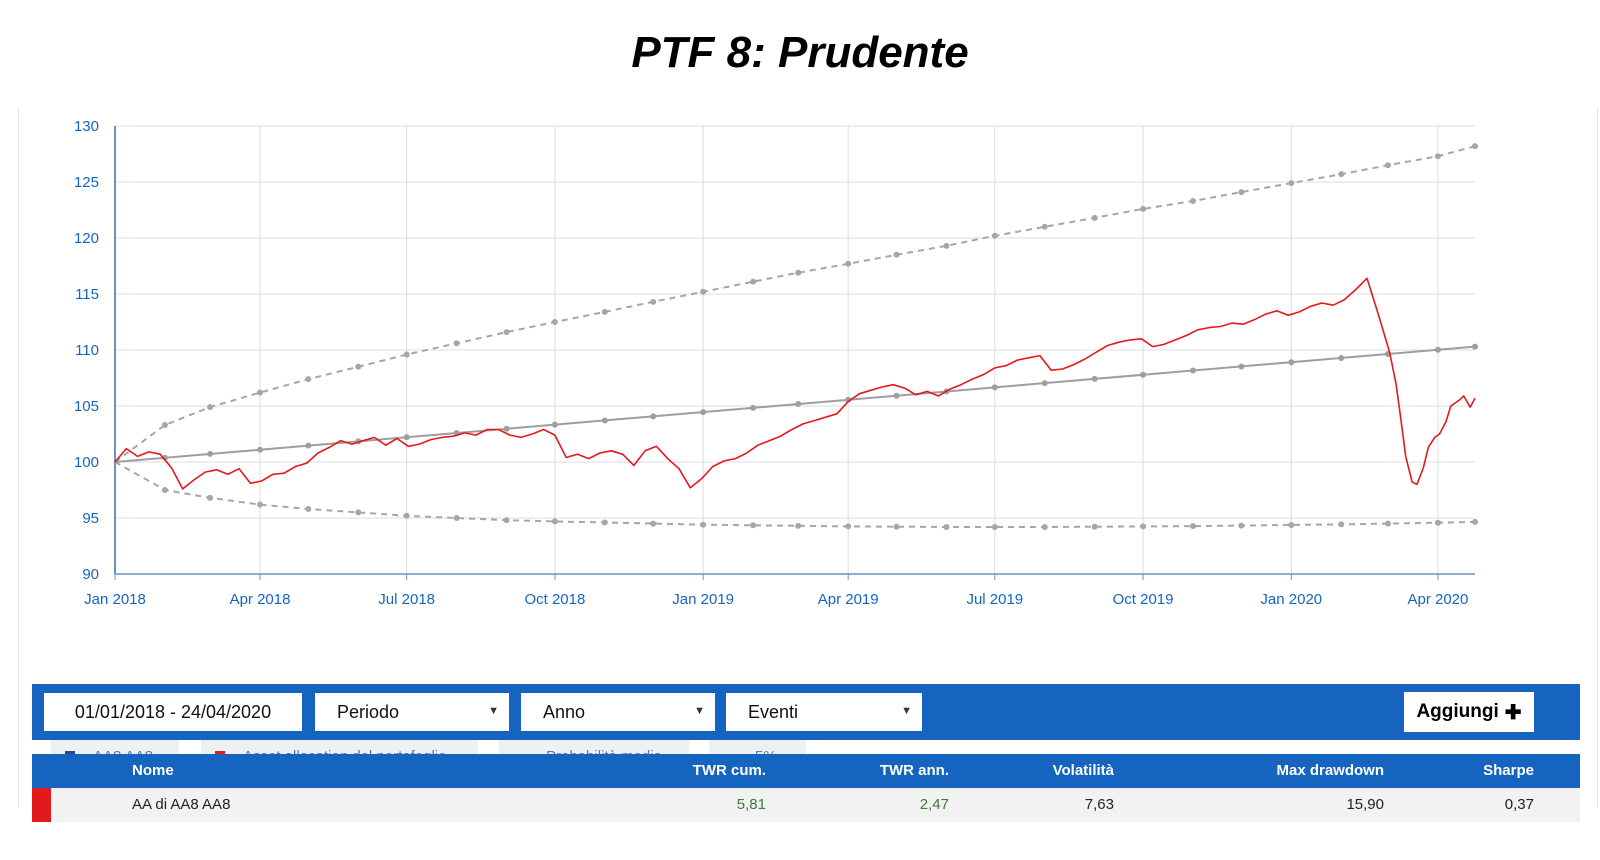 The width and height of the screenshot is (1600, 860). What do you see at coordinates (87, 350) in the screenshot?
I see `y-tick-label: 110` at bounding box center [87, 350].